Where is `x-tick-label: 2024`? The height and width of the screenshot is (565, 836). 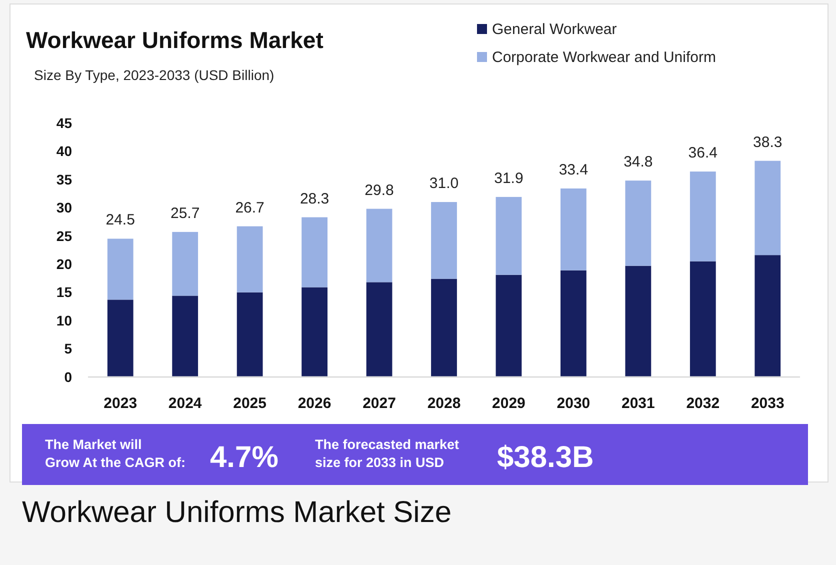
x-tick-label: 2024 is located at coordinates (185, 403).